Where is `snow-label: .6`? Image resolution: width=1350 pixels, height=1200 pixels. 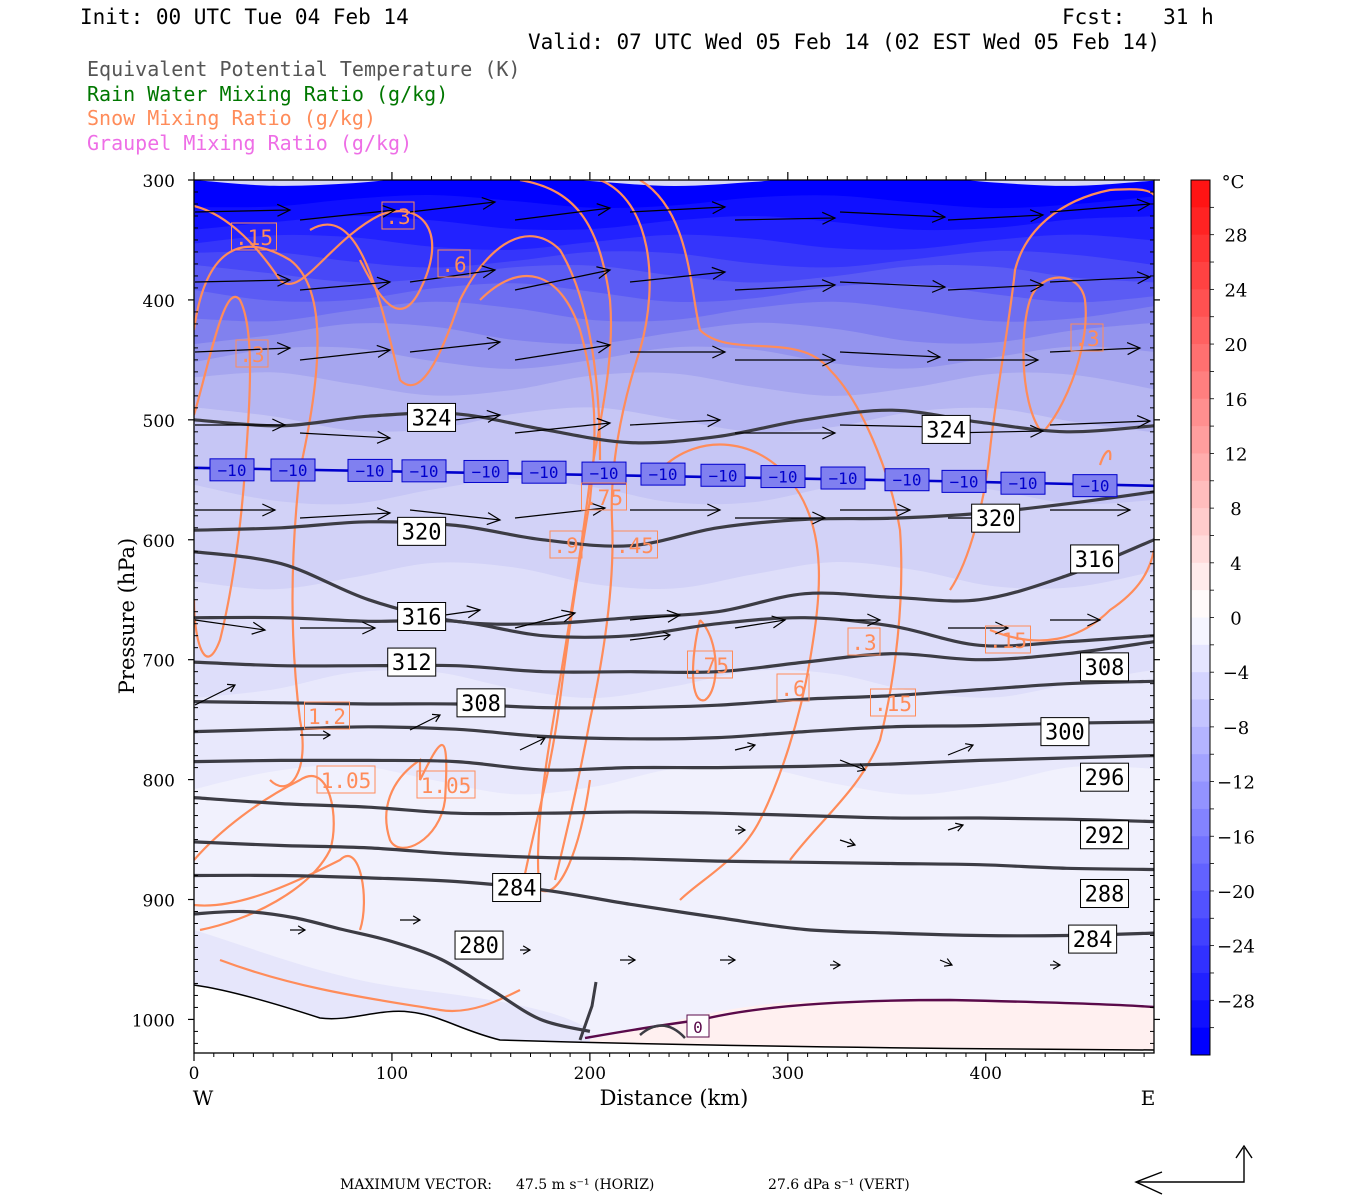 snow-label: .6 is located at coordinates (453, 265).